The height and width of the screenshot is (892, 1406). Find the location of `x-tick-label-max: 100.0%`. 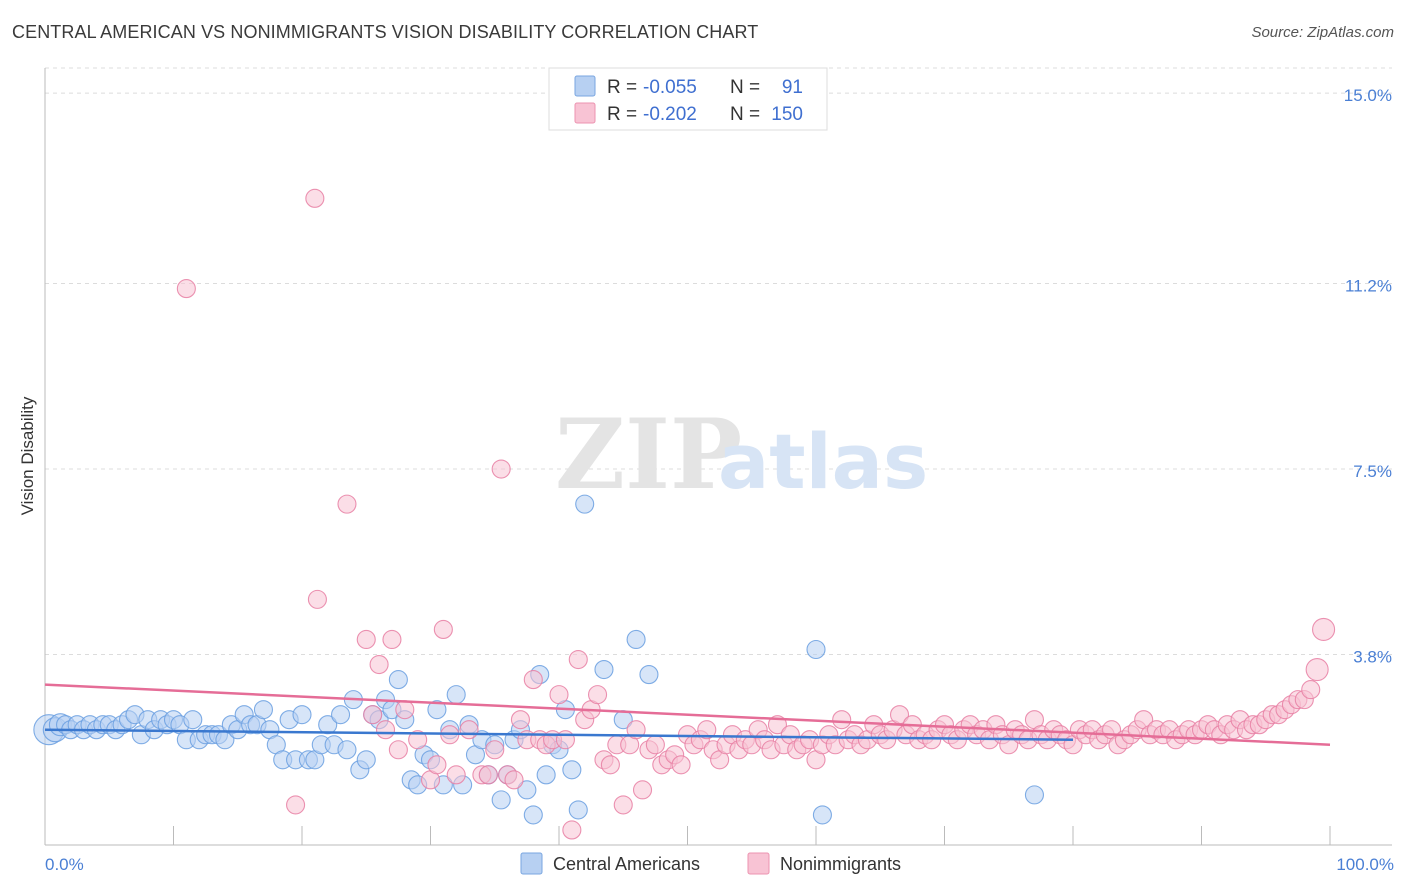

x-tick-label-max: 100.0% is located at coordinates (1365, 864).